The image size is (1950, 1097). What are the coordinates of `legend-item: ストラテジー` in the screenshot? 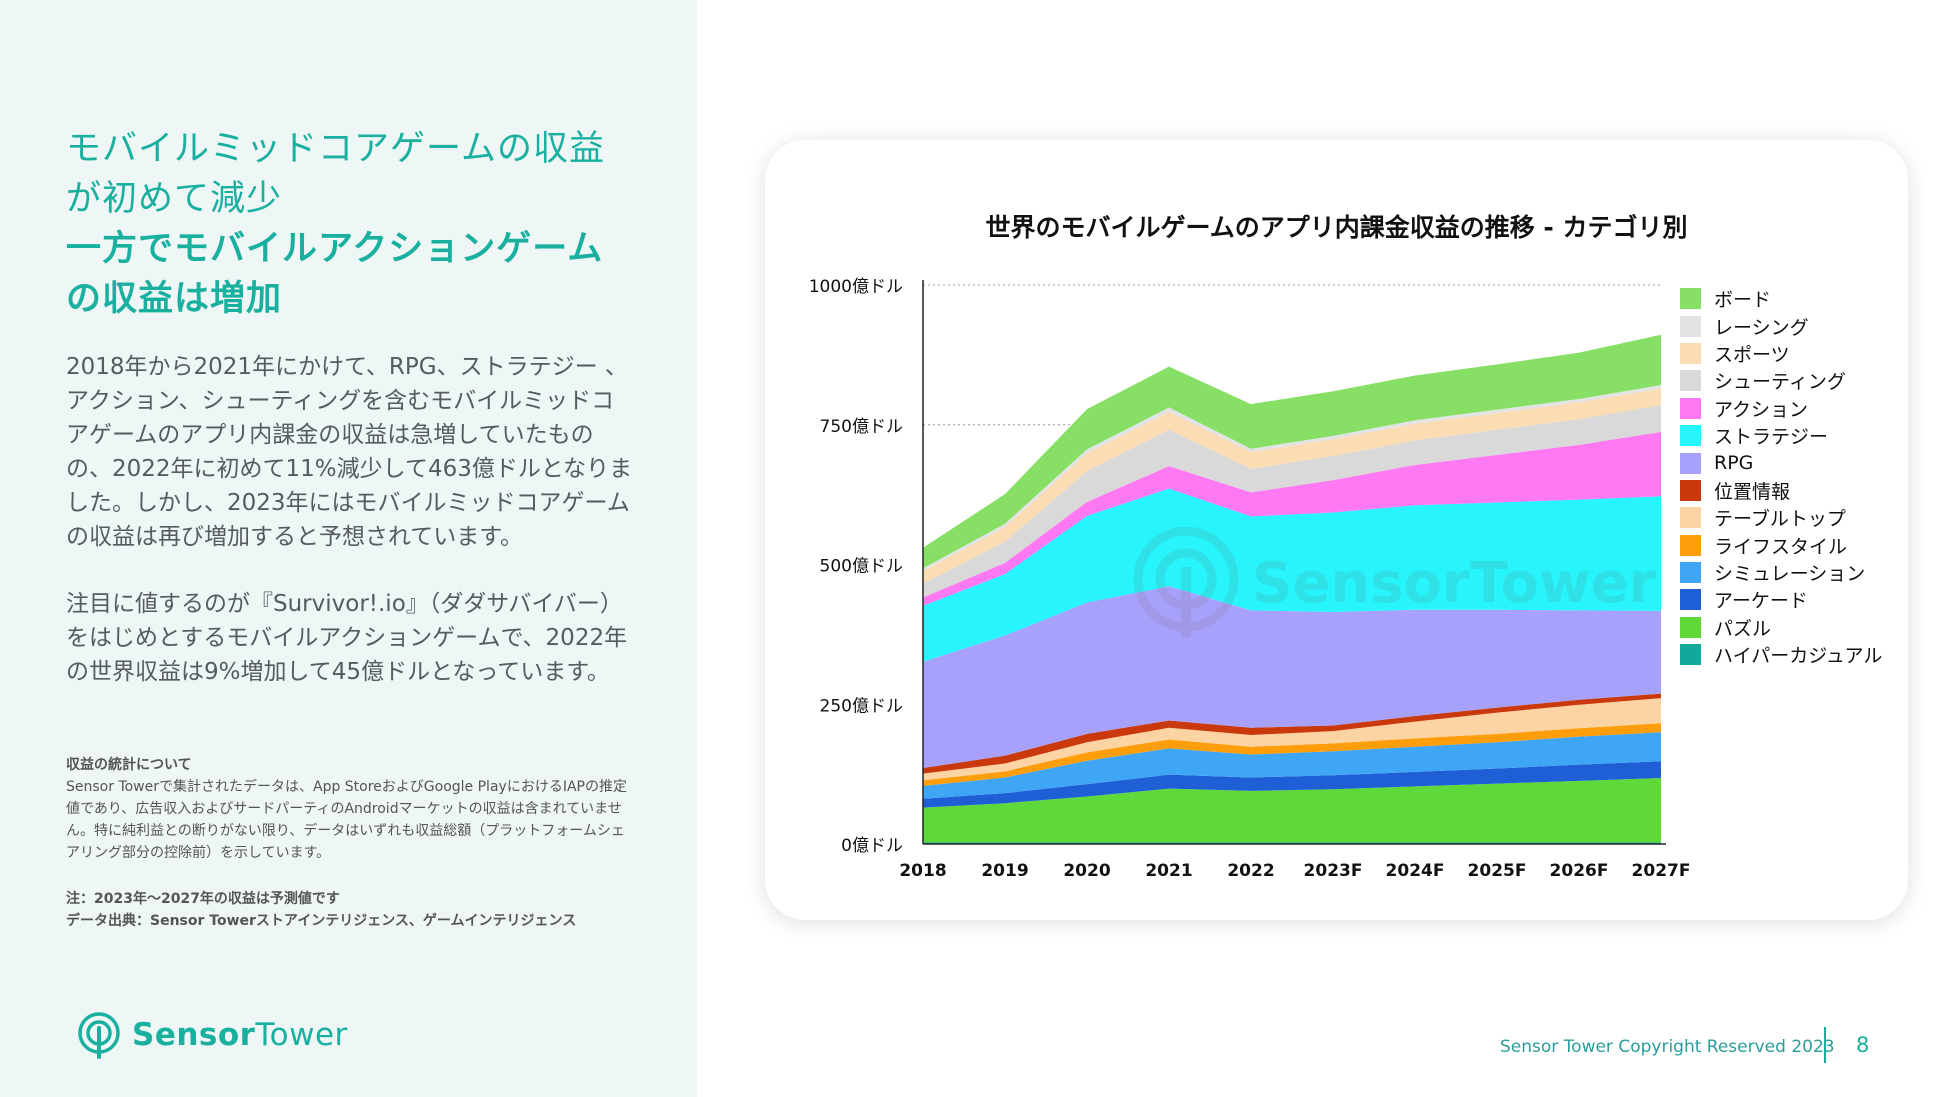 It's located at (1781, 435).